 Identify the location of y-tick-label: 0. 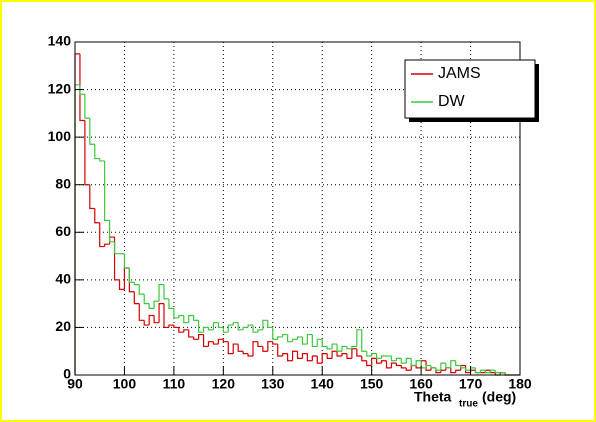
(67, 374).